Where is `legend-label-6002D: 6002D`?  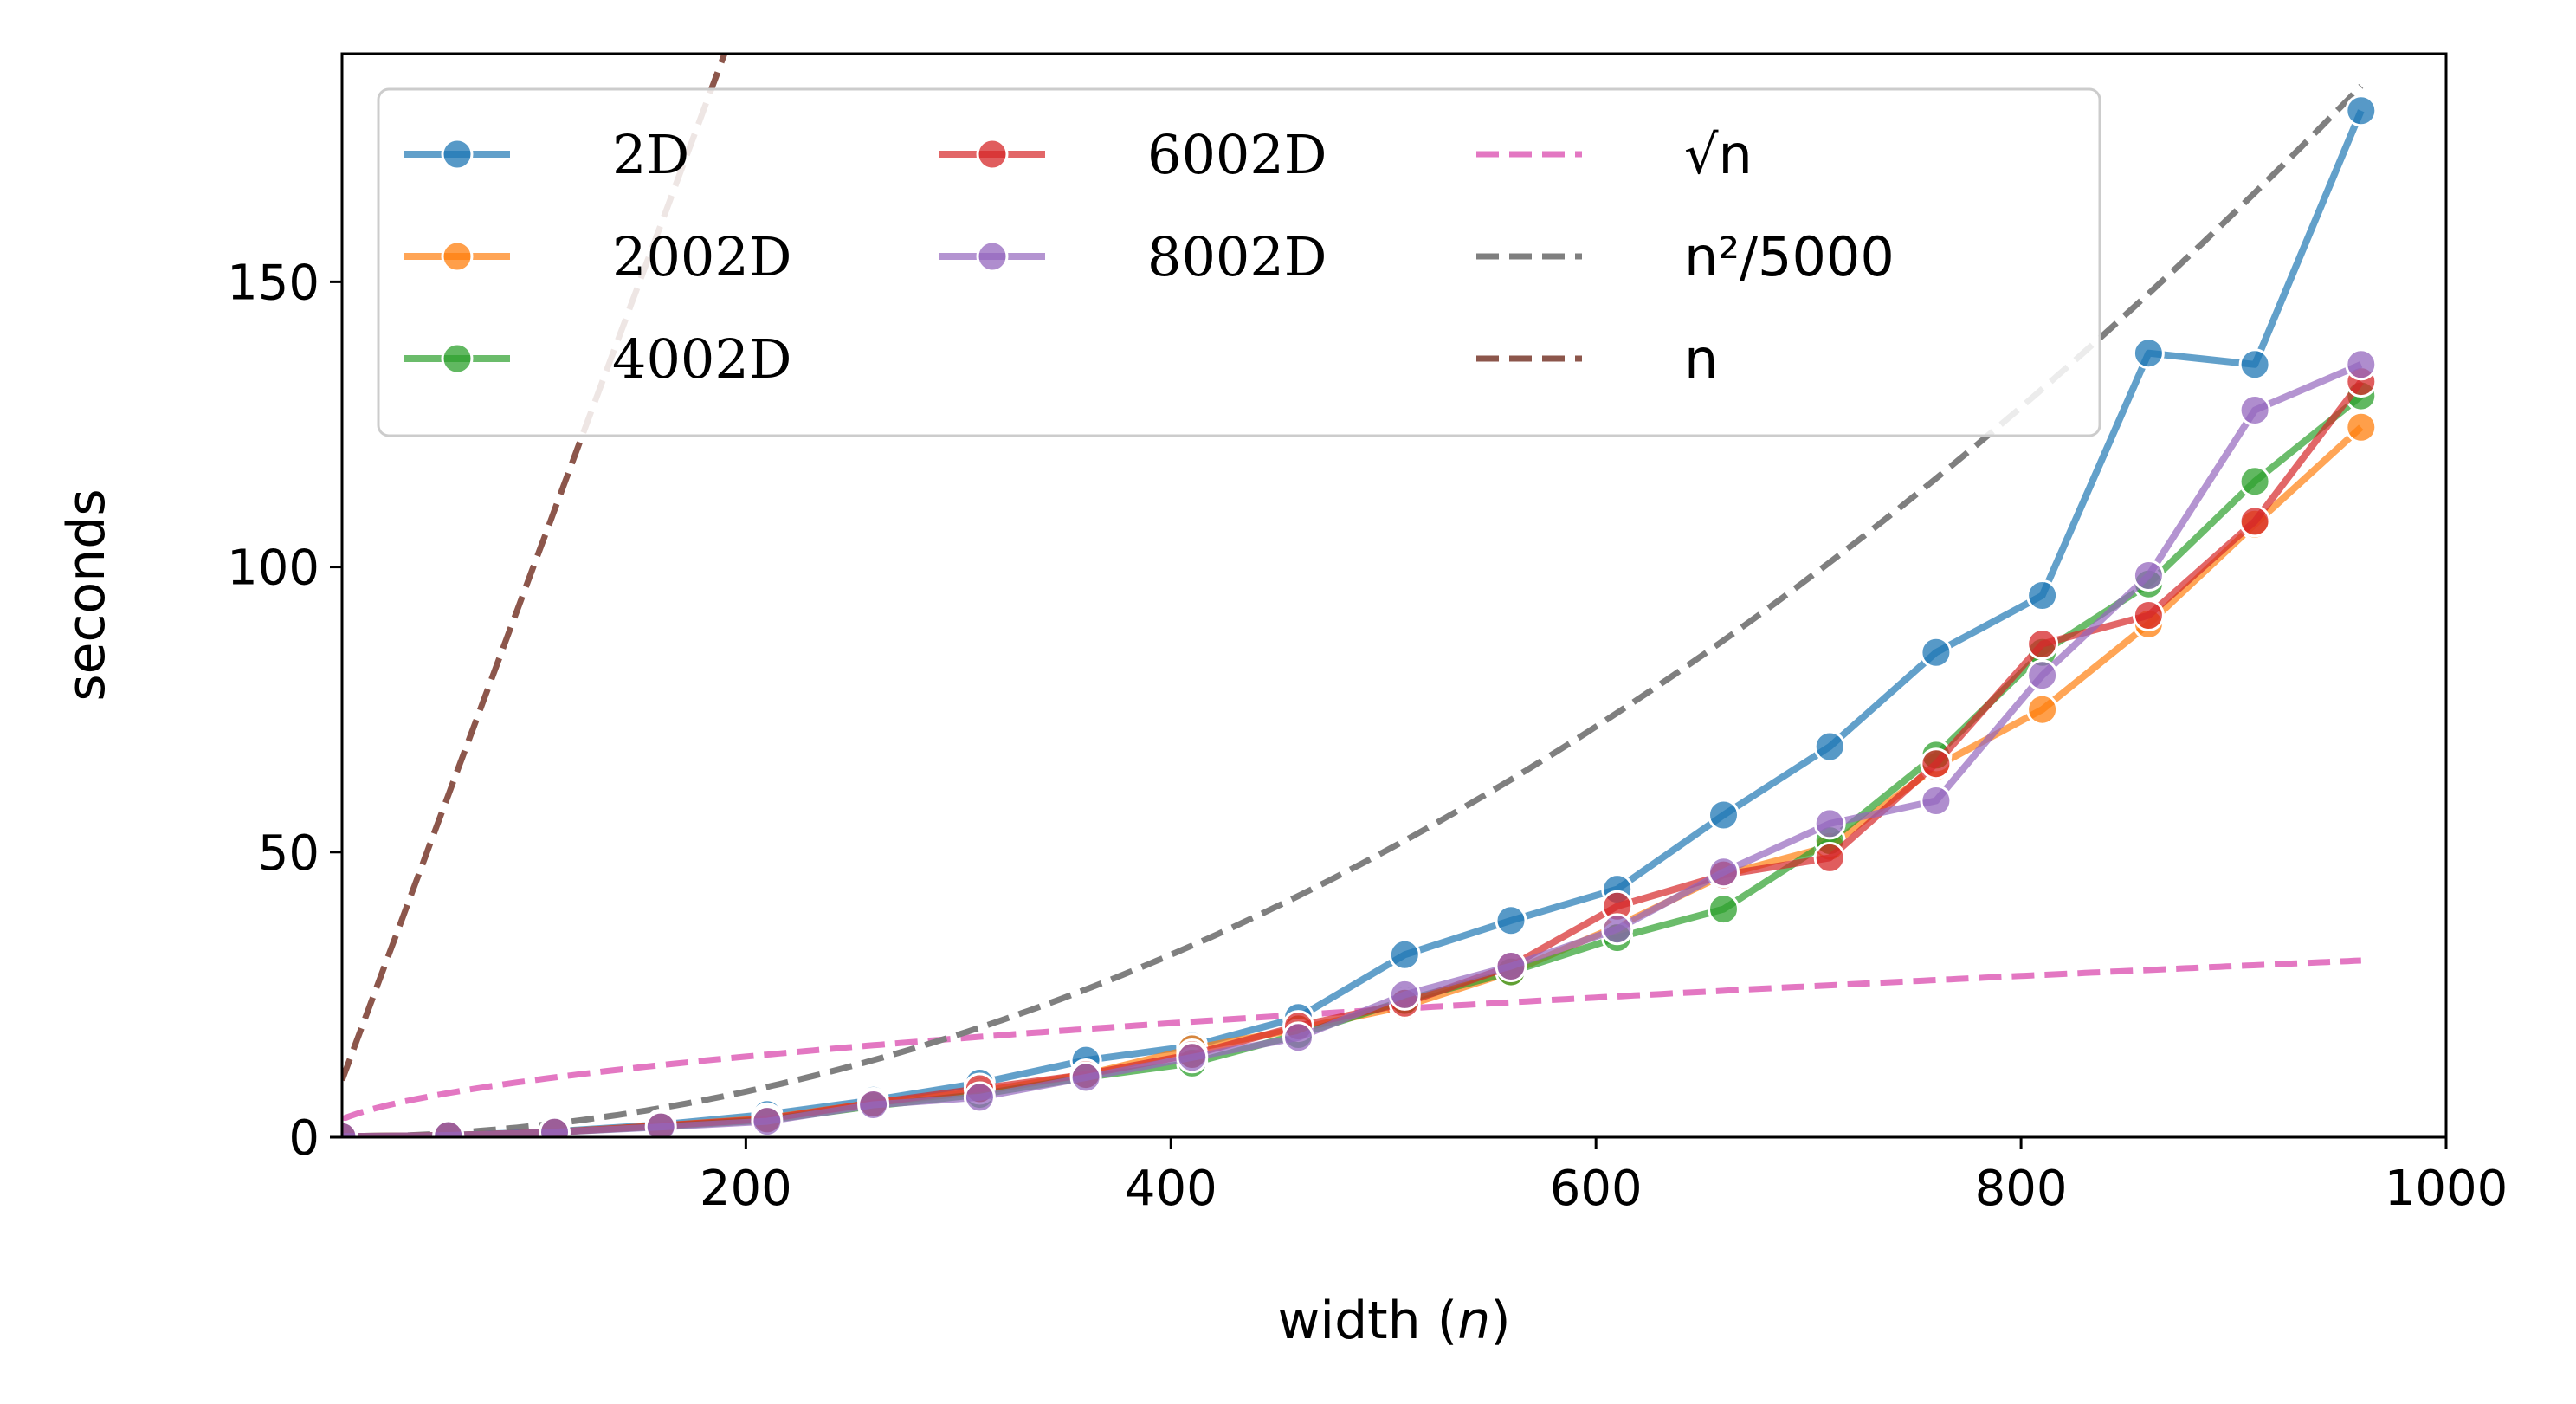
legend-label-6002D: 6002D is located at coordinates (1237, 154).